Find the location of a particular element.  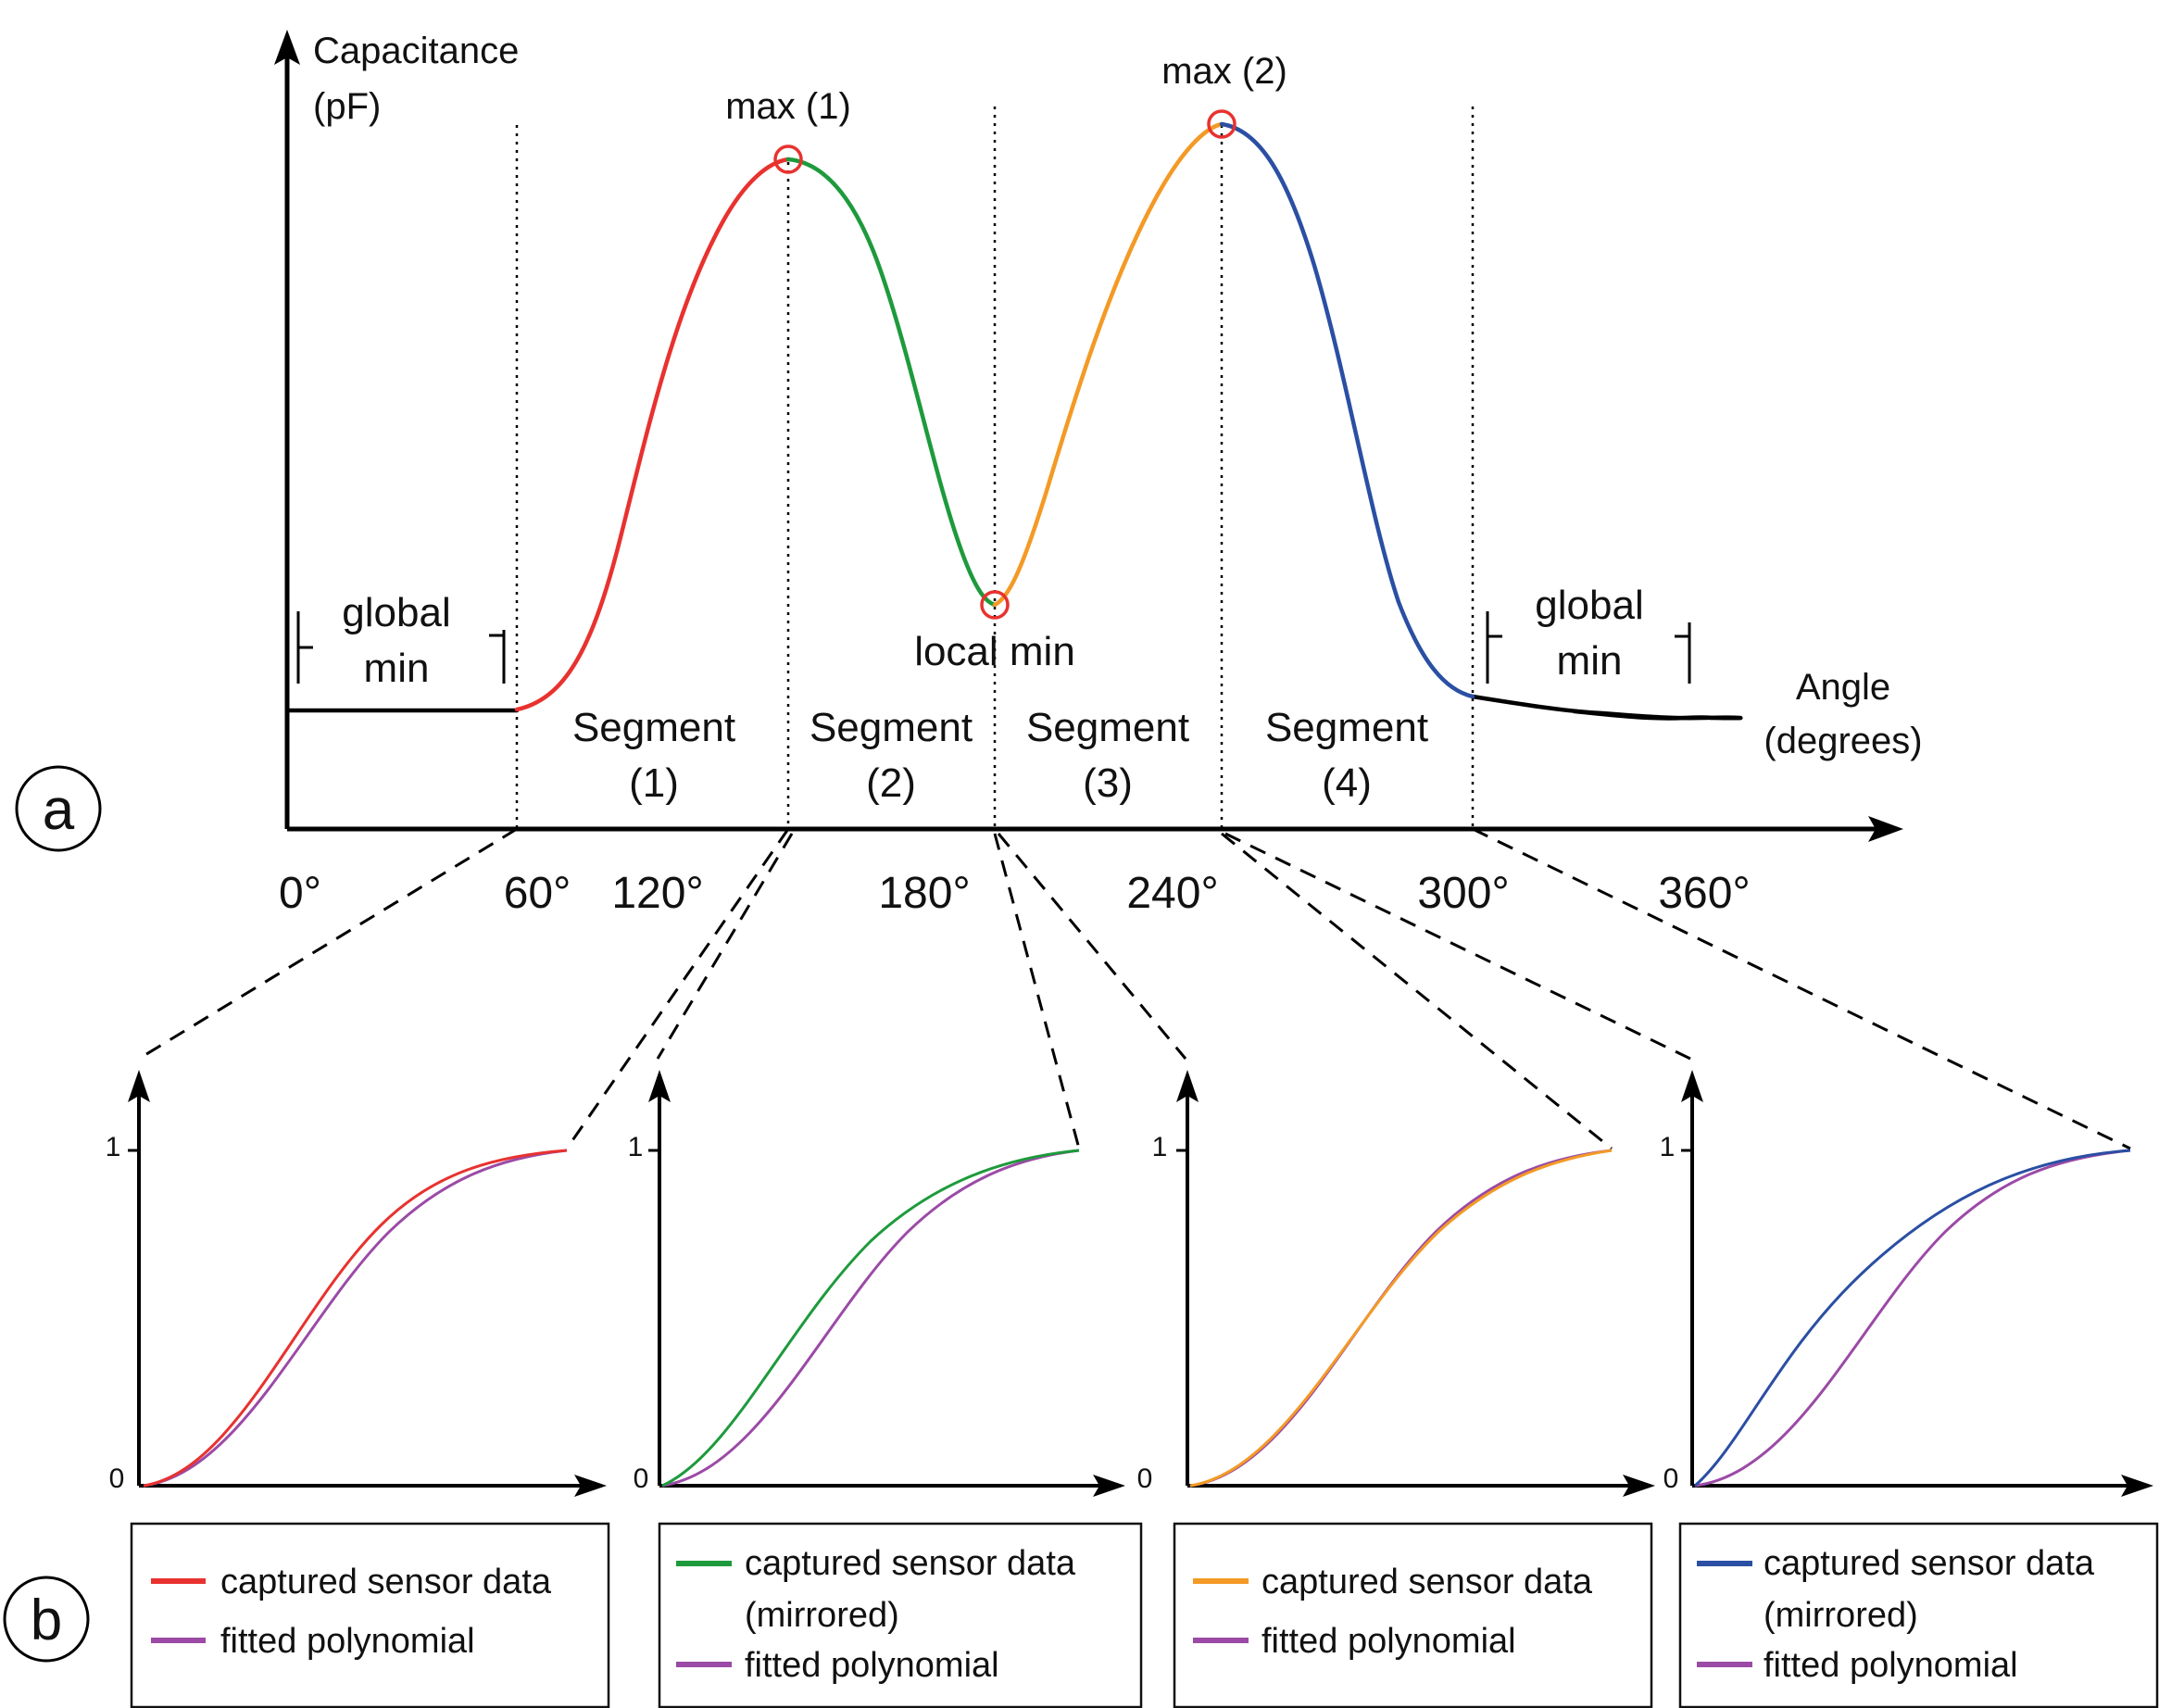

baseline-right-tail is located at coordinates (1643, 715).